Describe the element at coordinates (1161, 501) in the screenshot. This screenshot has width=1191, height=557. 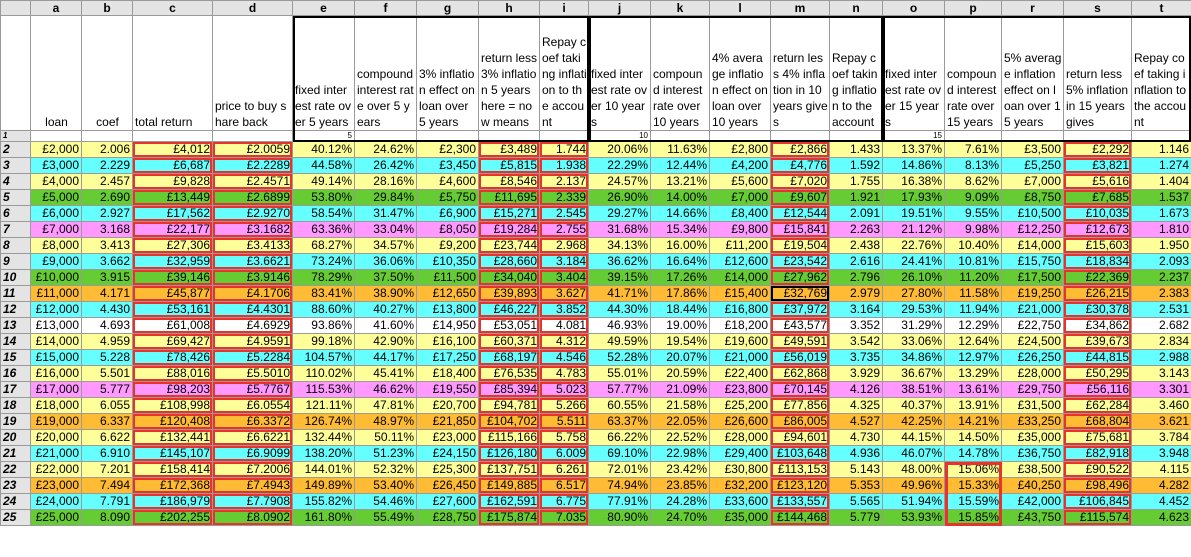
I see `cell-t24: 4.452` at that location.